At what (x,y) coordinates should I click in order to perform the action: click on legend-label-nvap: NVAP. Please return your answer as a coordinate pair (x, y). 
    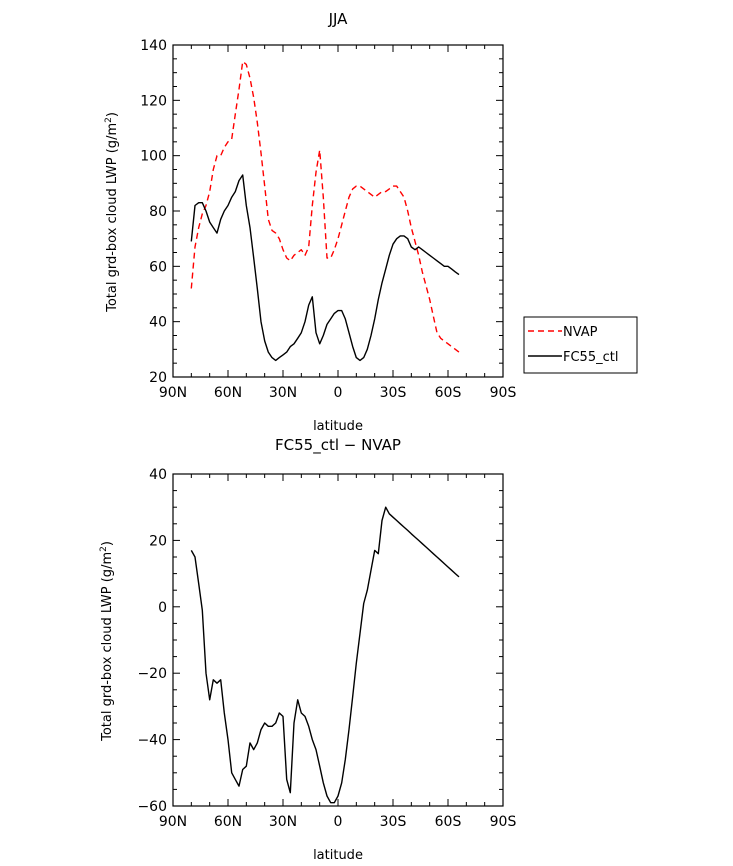
    Looking at the image, I should click on (580, 332).